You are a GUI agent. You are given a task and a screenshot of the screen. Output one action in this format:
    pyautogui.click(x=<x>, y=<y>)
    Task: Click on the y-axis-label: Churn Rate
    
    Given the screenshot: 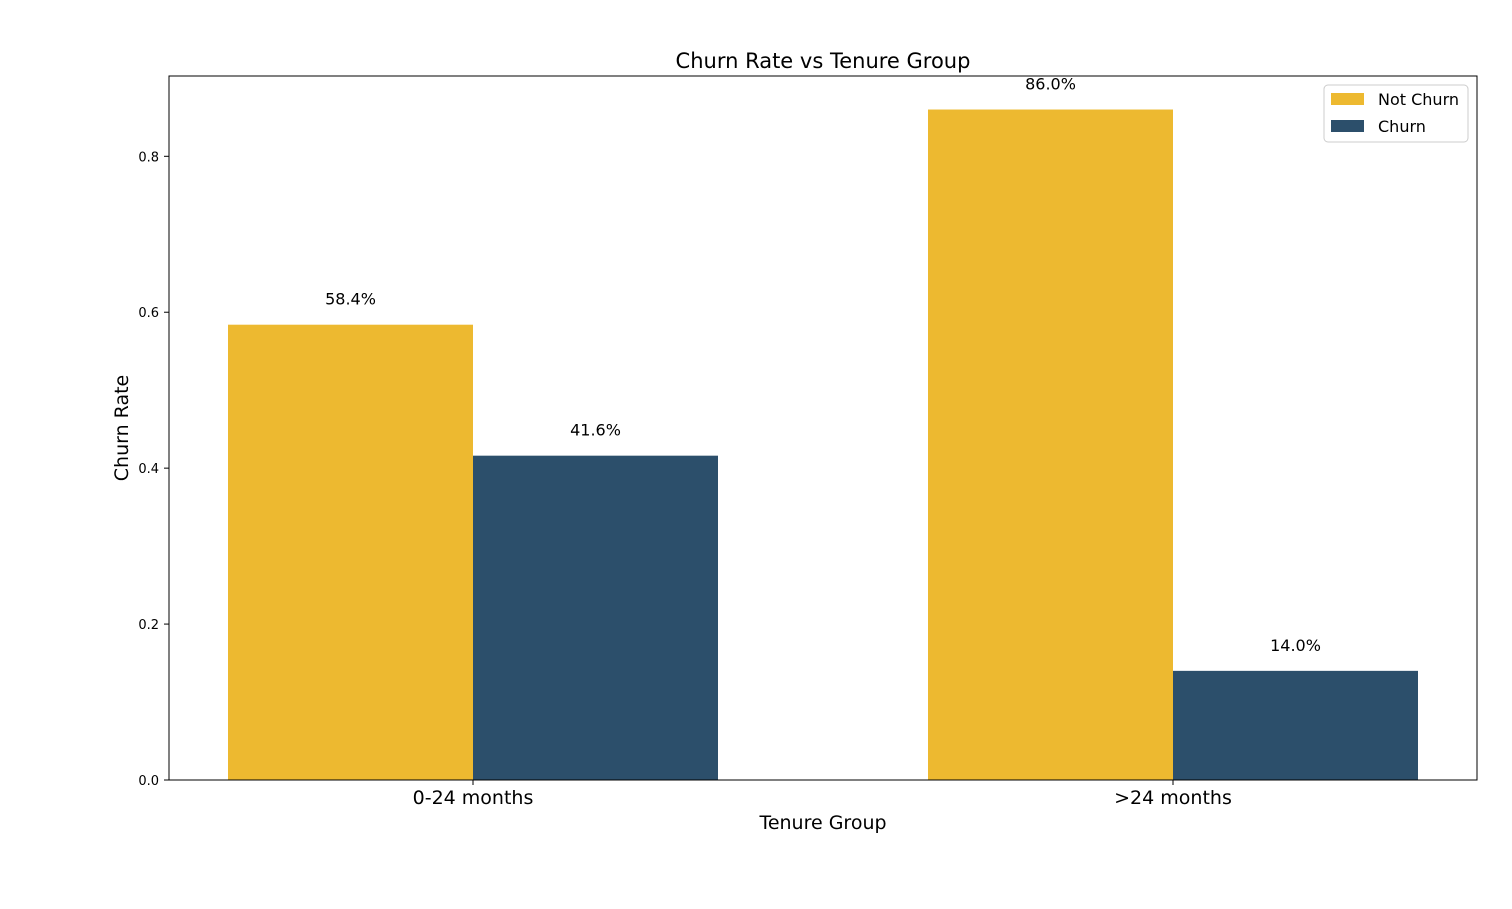 What is the action you would take?
    pyautogui.click(x=122, y=428)
    